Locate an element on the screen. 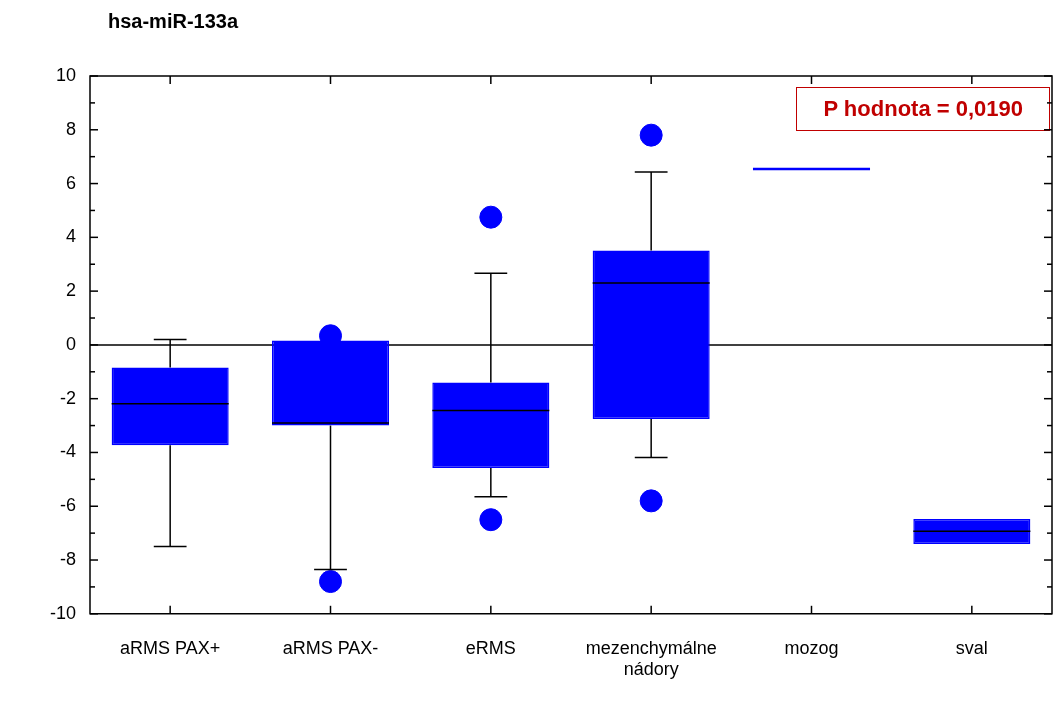 Image resolution: width=1064 pixels, height=709 pixels. y-tick-label: -6 is located at coordinates (67, 505).